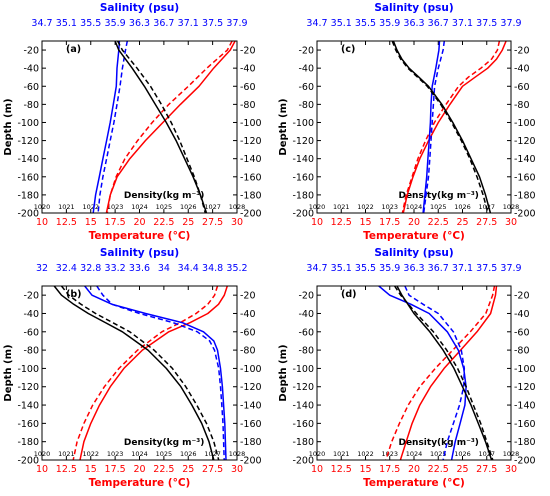 This screenshot has height=496, width=550. Describe the element at coordinates (73, 49) in the screenshot. I see `panel-label: (a)` at that location.